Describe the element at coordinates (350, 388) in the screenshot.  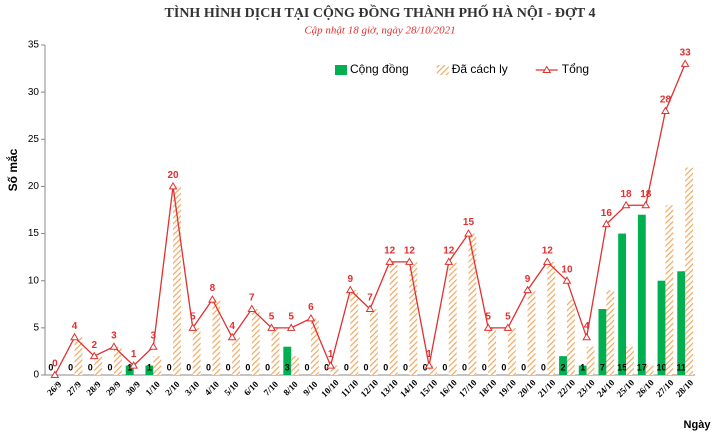
I see `x-tick-label: 11/10` at that location.